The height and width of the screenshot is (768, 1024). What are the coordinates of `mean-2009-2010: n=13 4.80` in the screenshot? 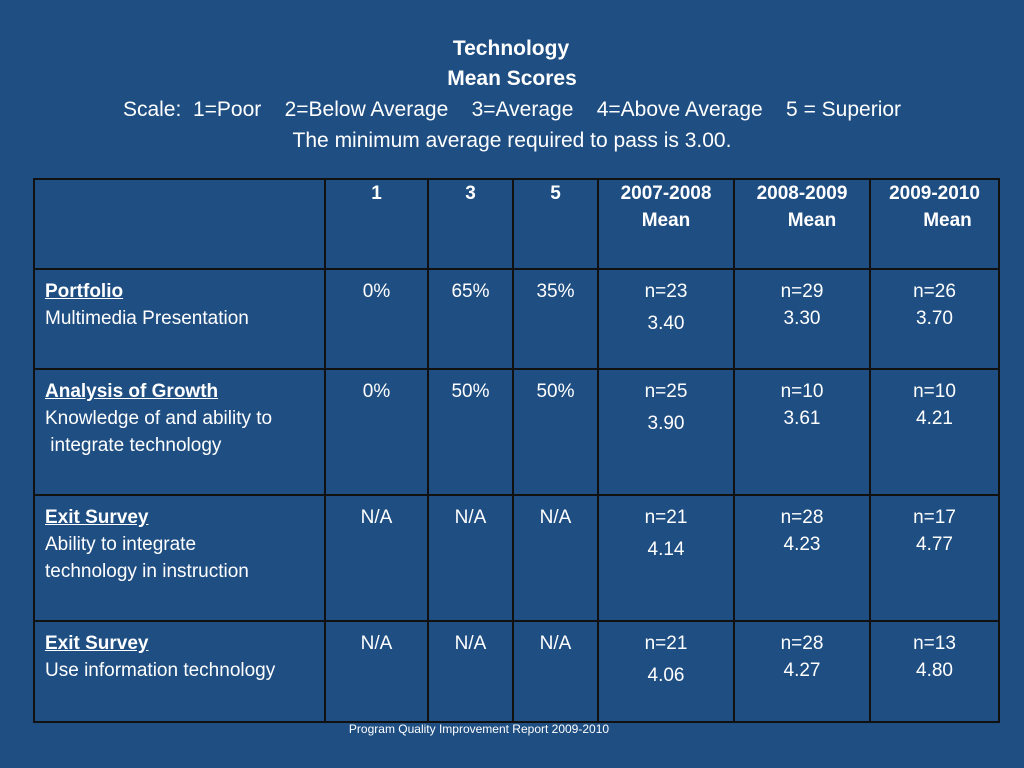 It's located at (934, 671).